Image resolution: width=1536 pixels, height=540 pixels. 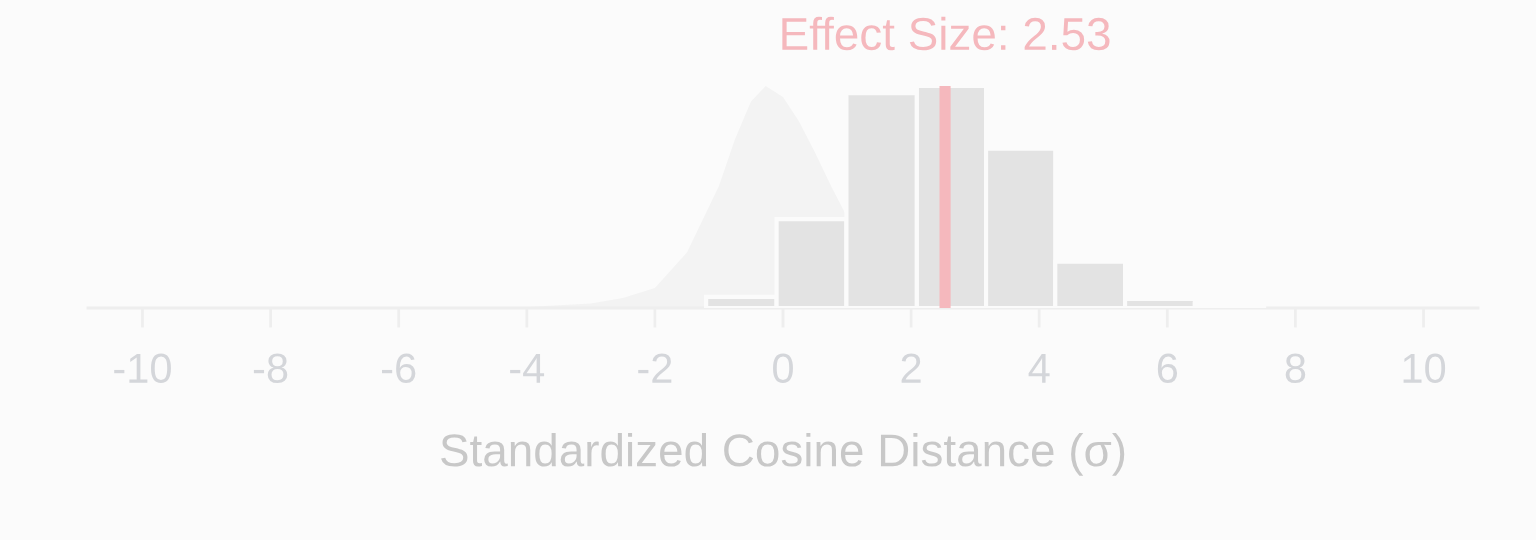 What do you see at coordinates (946, 33) in the screenshot?
I see `ref-line-label: Effect Size: 2.53` at bounding box center [946, 33].